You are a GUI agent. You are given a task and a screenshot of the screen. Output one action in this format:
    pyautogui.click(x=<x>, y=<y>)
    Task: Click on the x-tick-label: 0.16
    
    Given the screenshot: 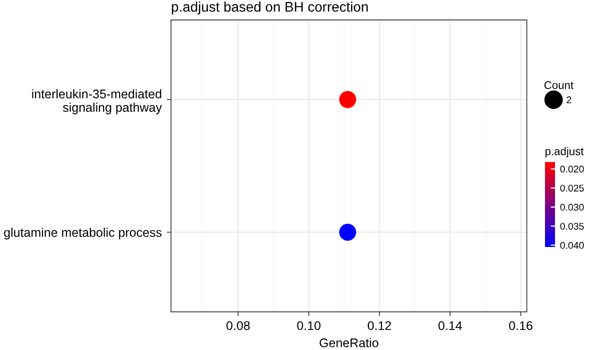 What is the action you would take?
    pyautogui.click(x=520, y=325)
    